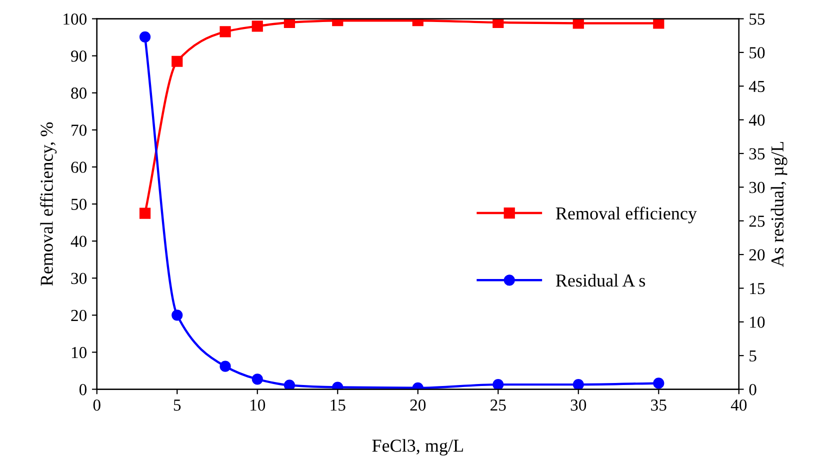 This screenshot has height=469, width=821. I want to click on y-tick-label: 60, so click(79, 167).